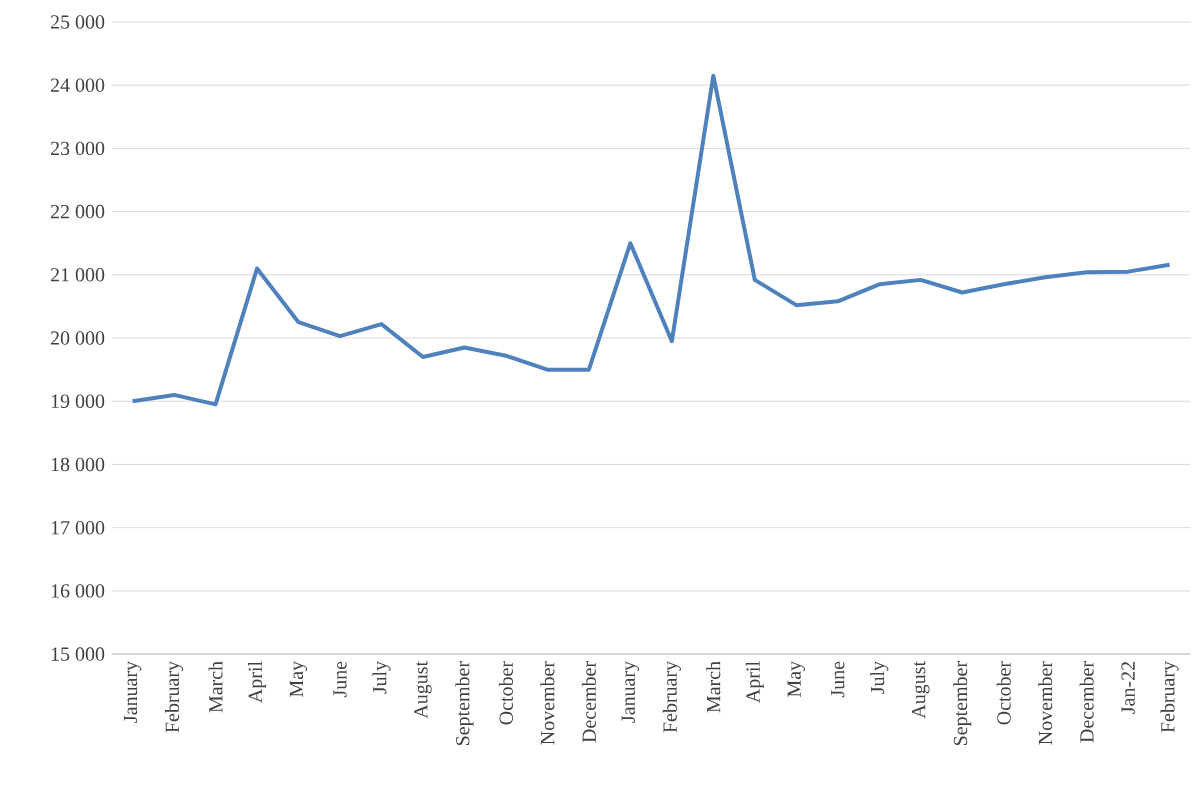 The height and width of the screenshot is (790, 1197). I want to click on y-tick-label: 18 000, so click(78, 464).